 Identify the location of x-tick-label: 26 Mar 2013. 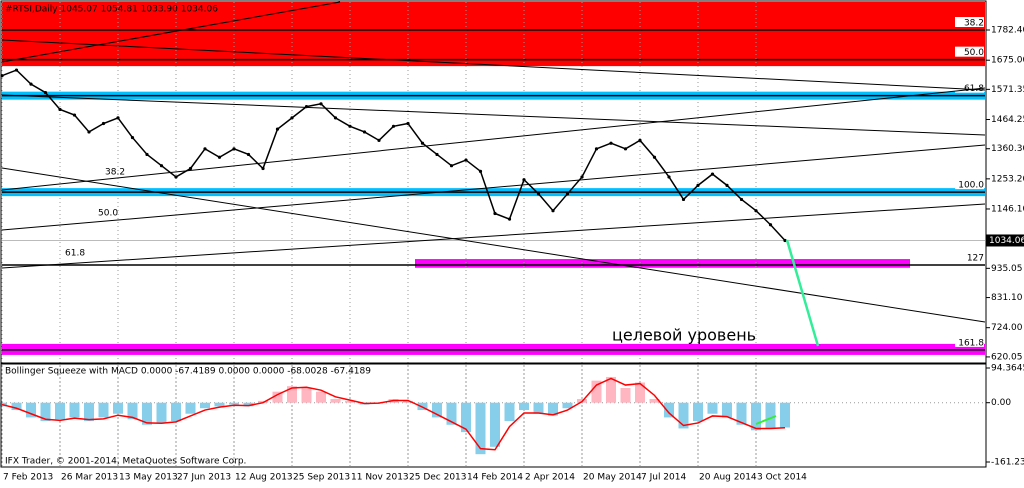
(89, 478).